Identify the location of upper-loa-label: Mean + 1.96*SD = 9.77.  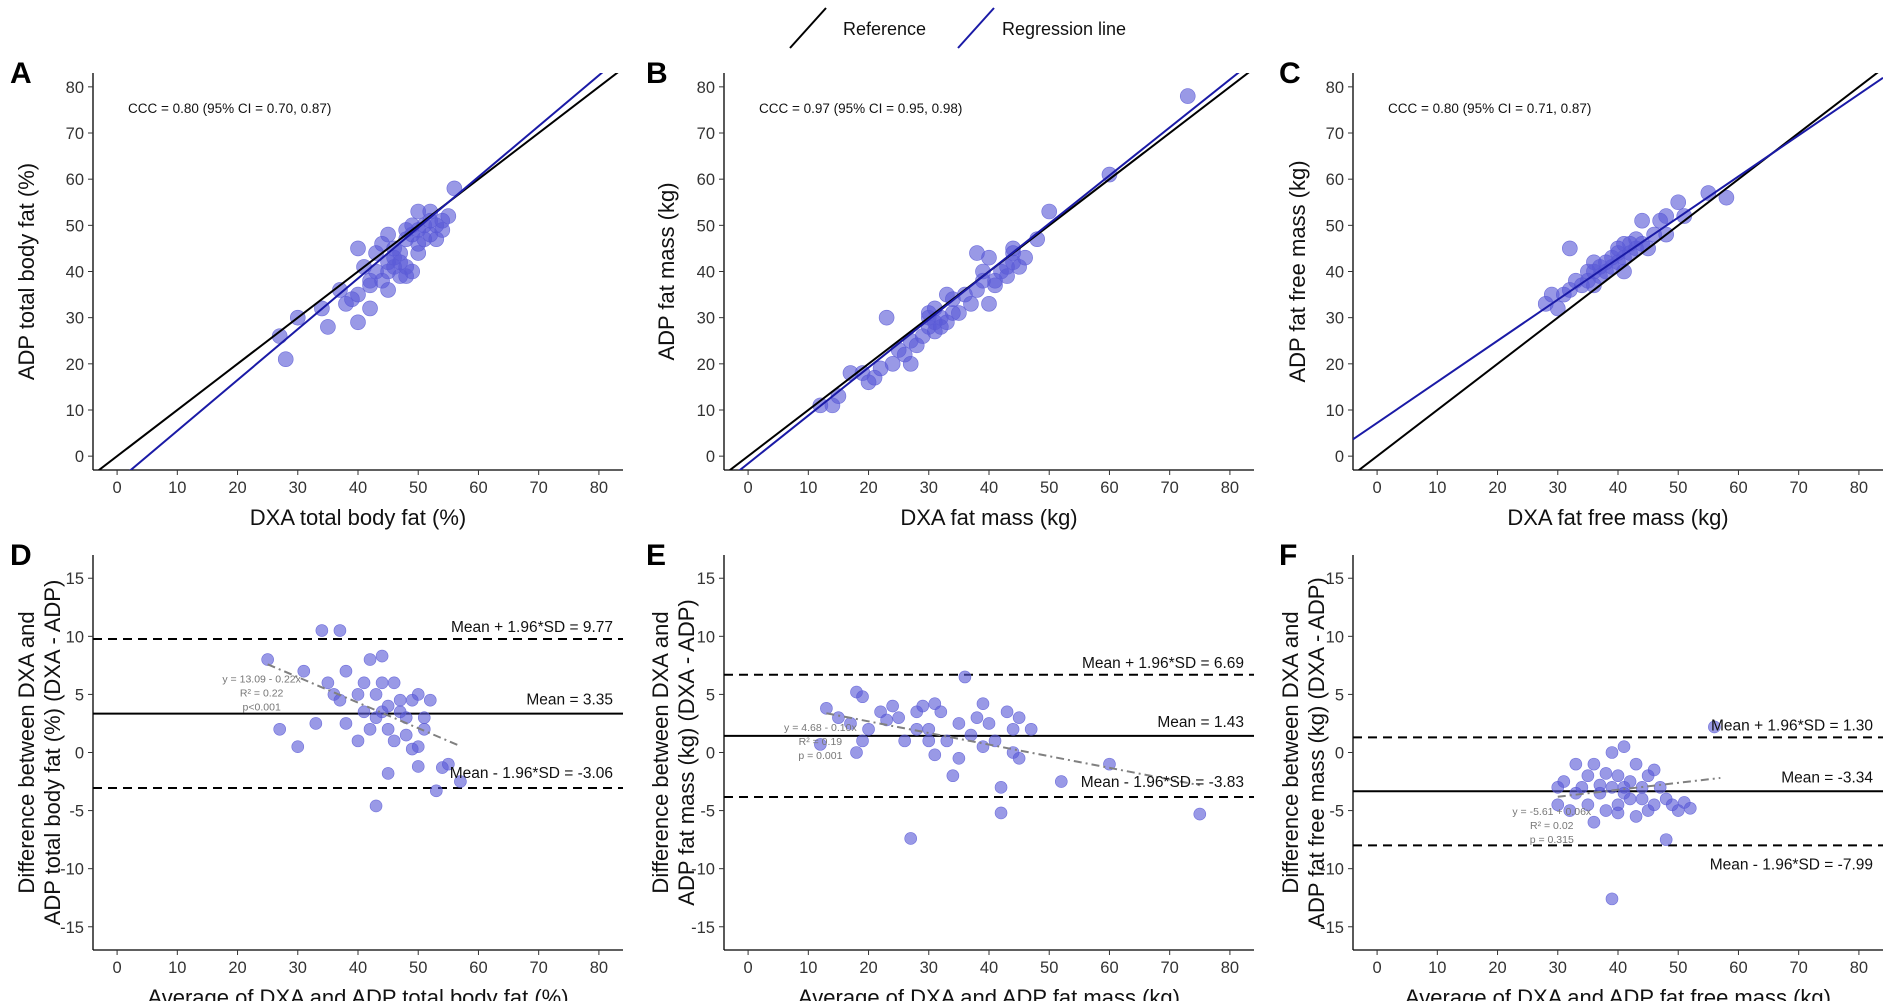
(532, 627).